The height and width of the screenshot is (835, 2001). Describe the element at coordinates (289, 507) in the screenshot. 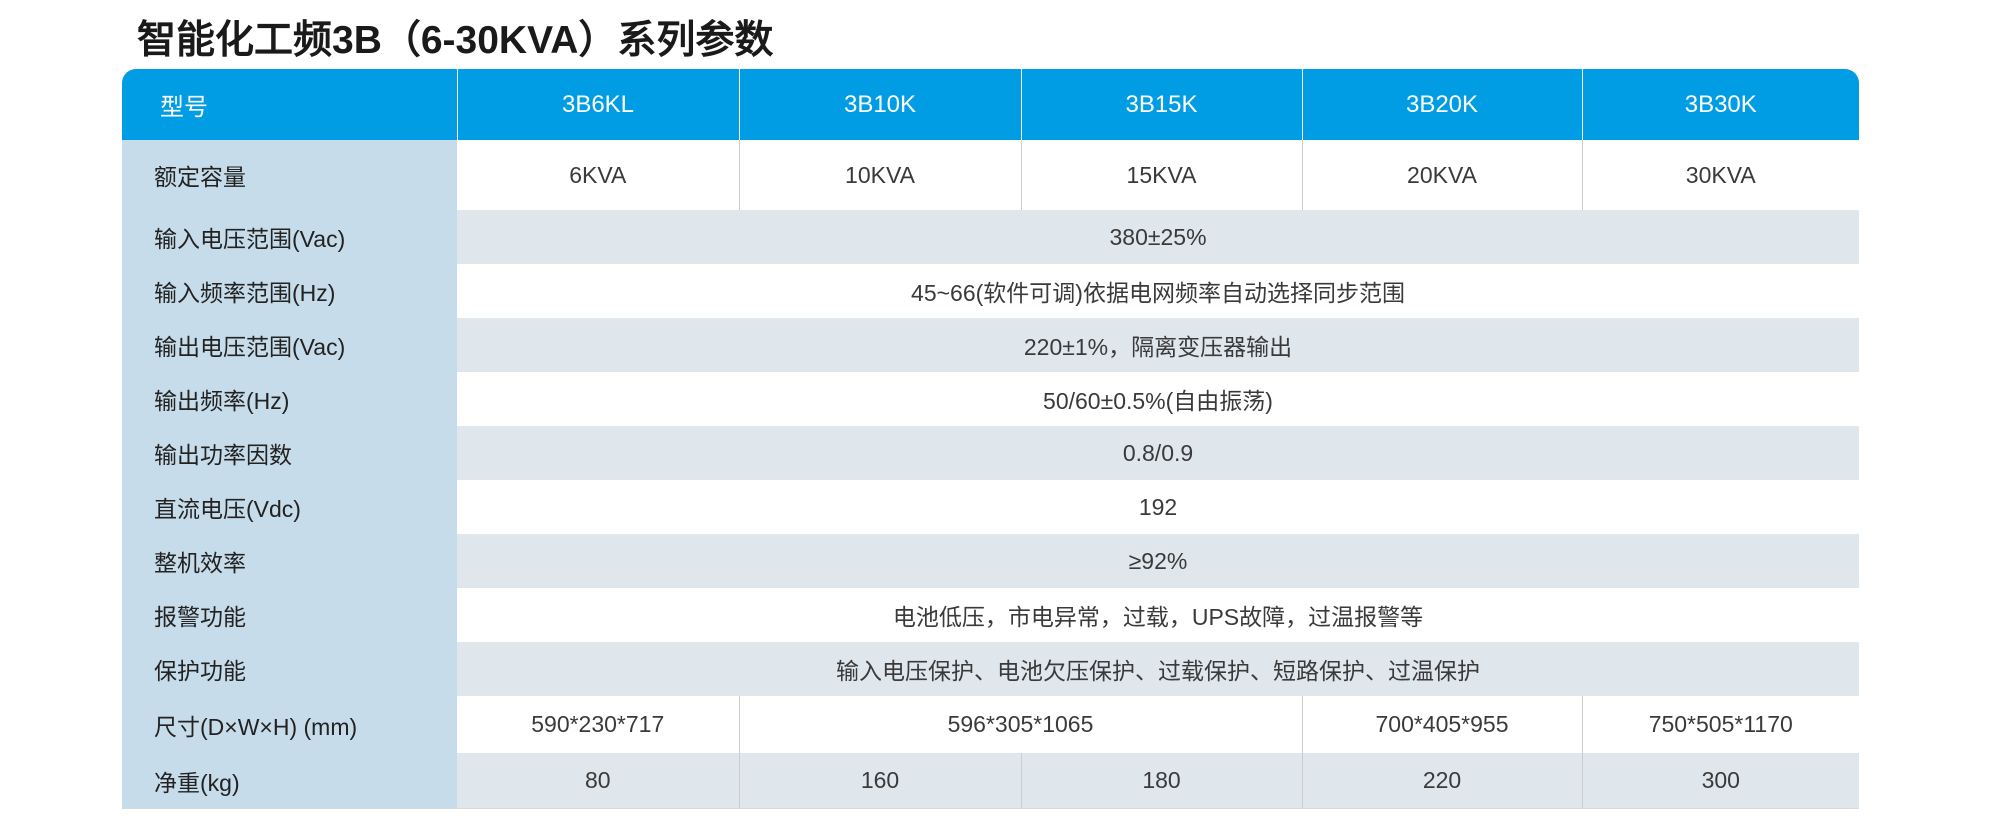

I see `row-label: 直流电压(Vdc)` at that location.